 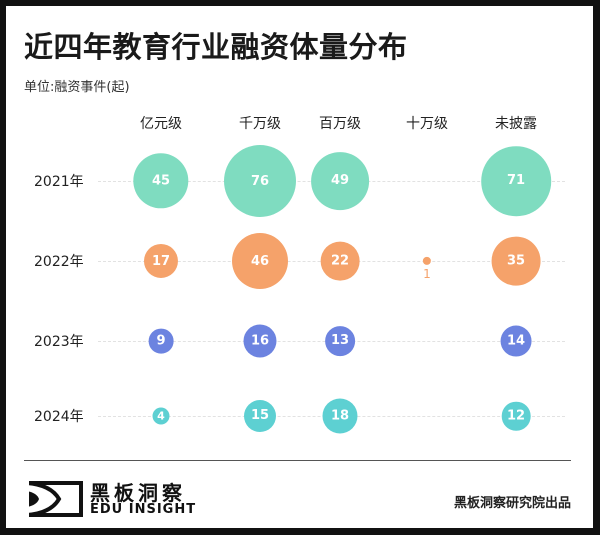 What do you see at coordinates (143, 509) in the screenshot?
I see `logo-text-en: EDU INSIGHT` at bounding box center [143, 509].